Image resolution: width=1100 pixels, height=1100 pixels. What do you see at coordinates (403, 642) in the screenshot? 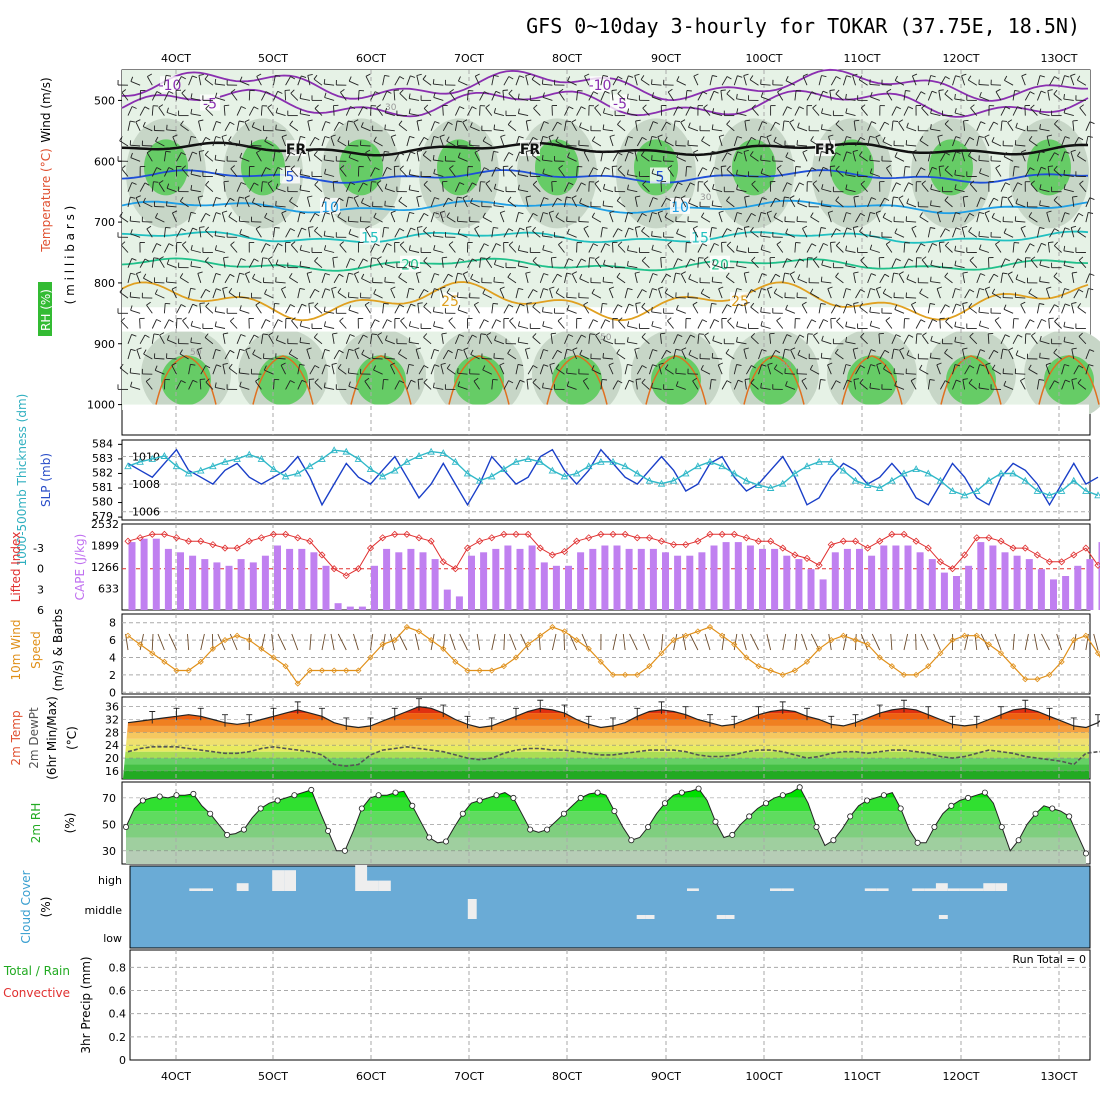
I see `wind10m-barb` at bounding box center [403, 642].